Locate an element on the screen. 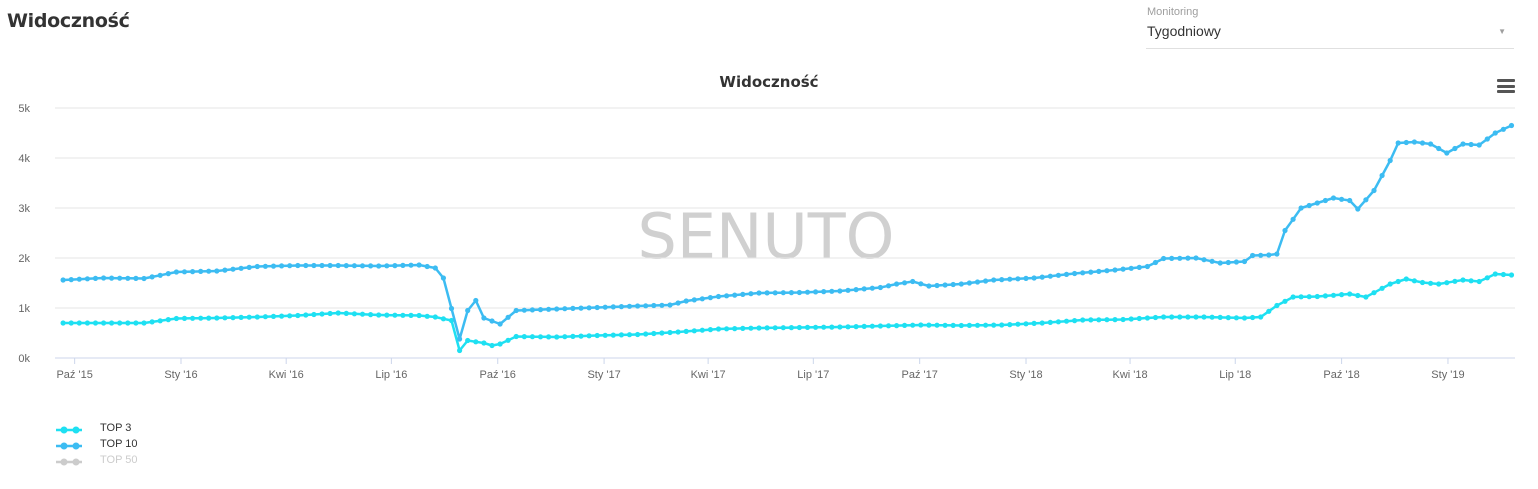  monitoring-label: Monitoring is located at coordinates (1173, 12).